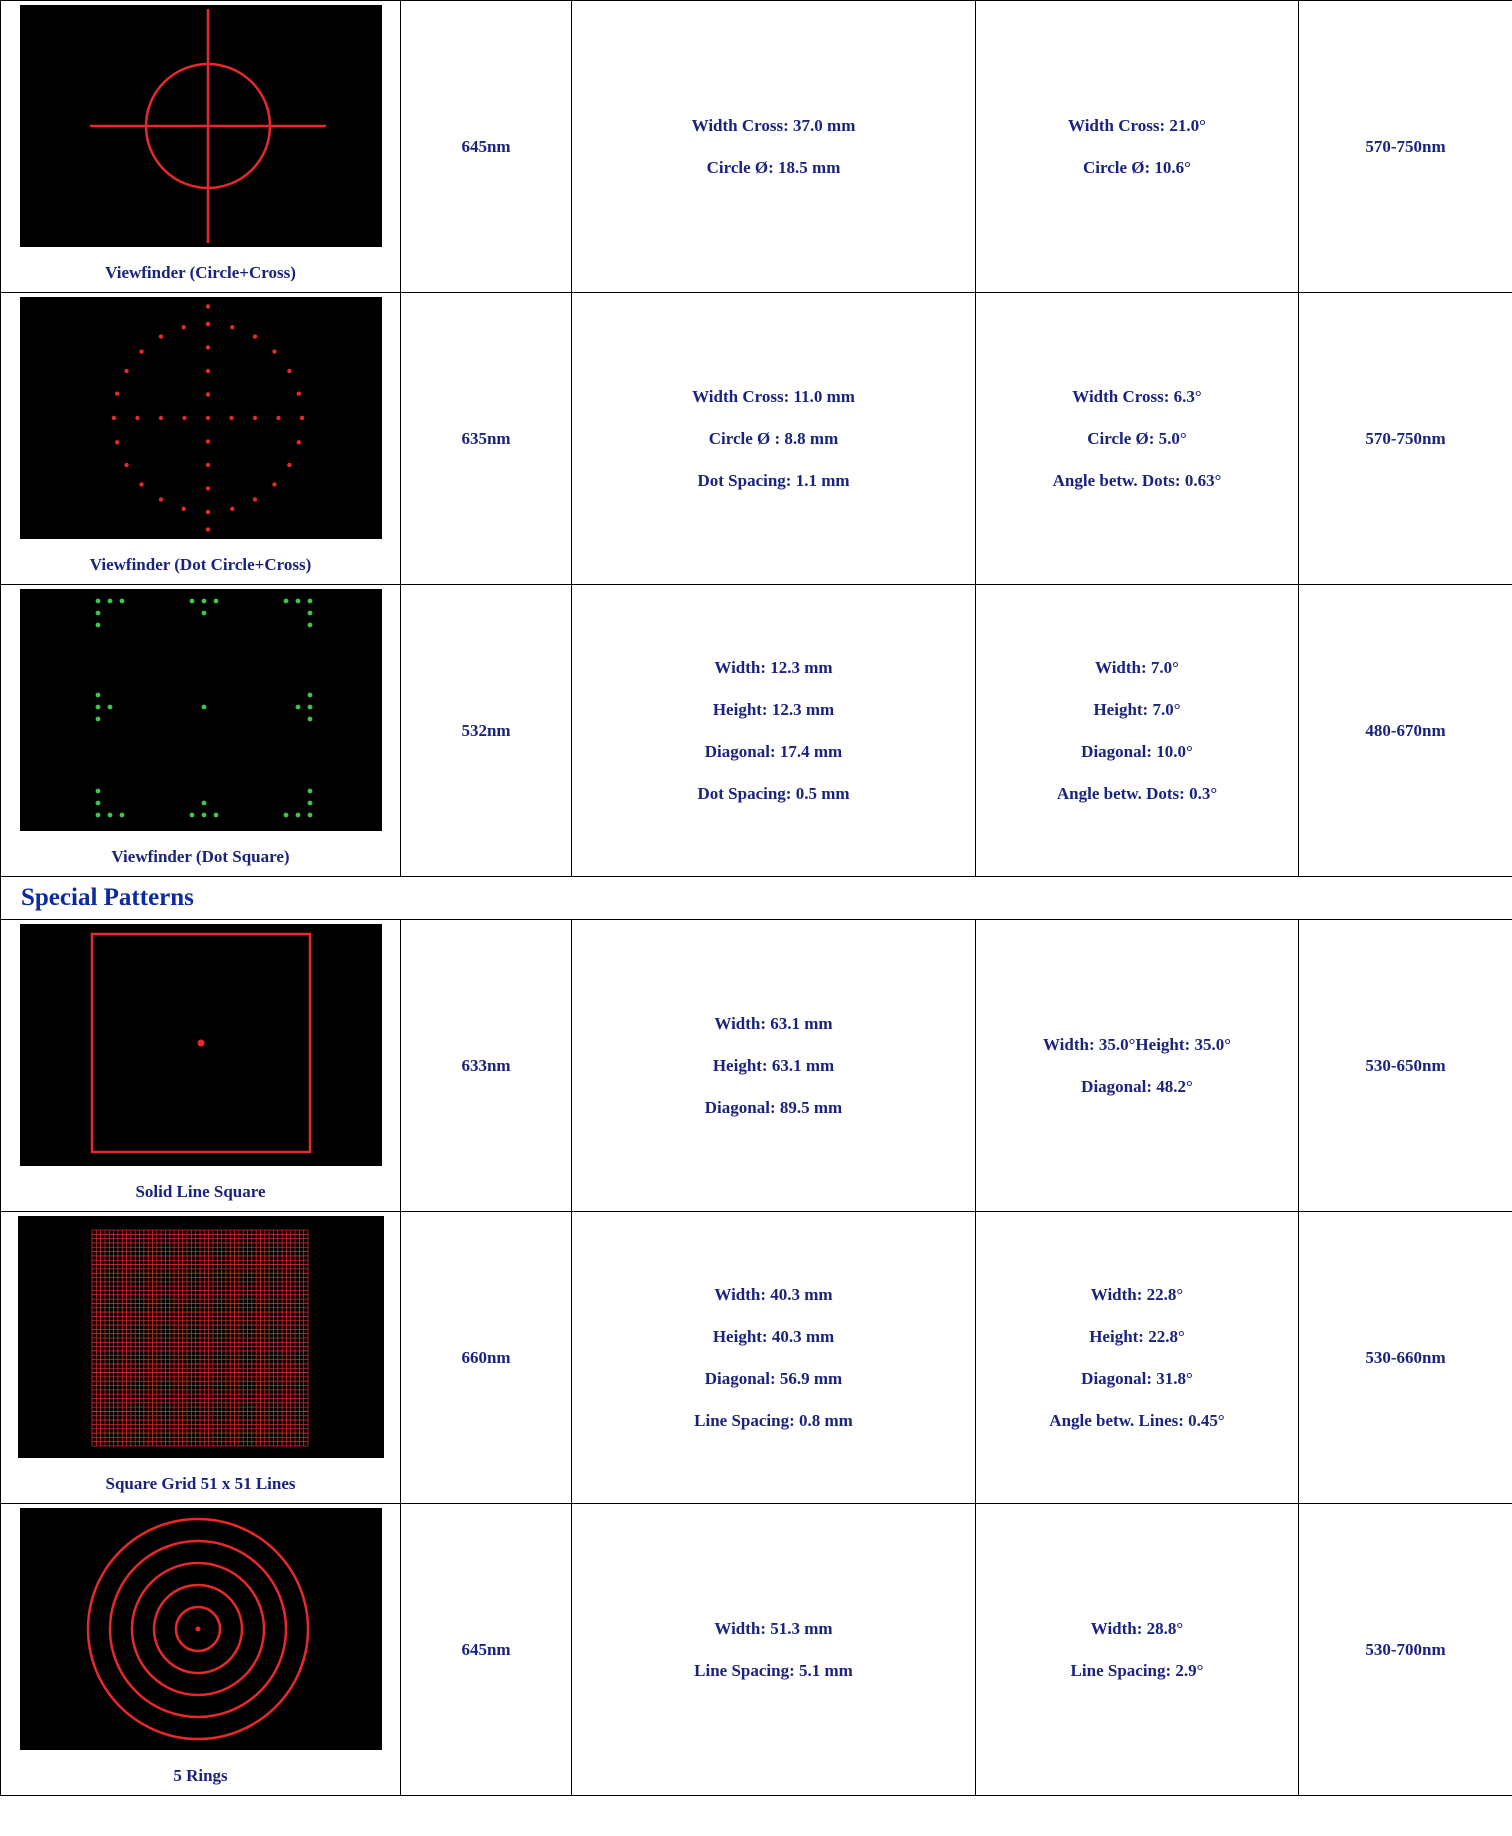  What do you see at coordinates (773, 1336) in the screenshot?
I see `mm-spec-line: Height: 40.3 mm` at bounding box center [773, 1336].